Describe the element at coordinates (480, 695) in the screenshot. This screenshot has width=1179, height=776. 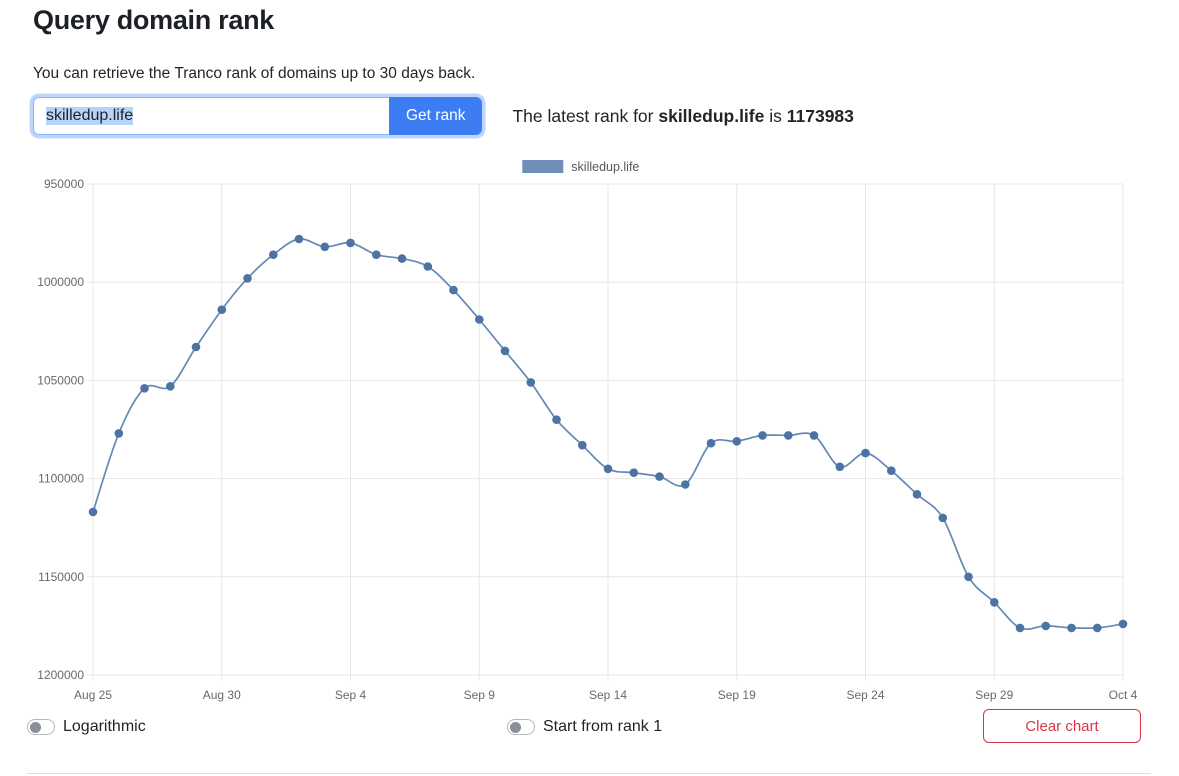
I see `x-axis-label: Sep 9` at that location.